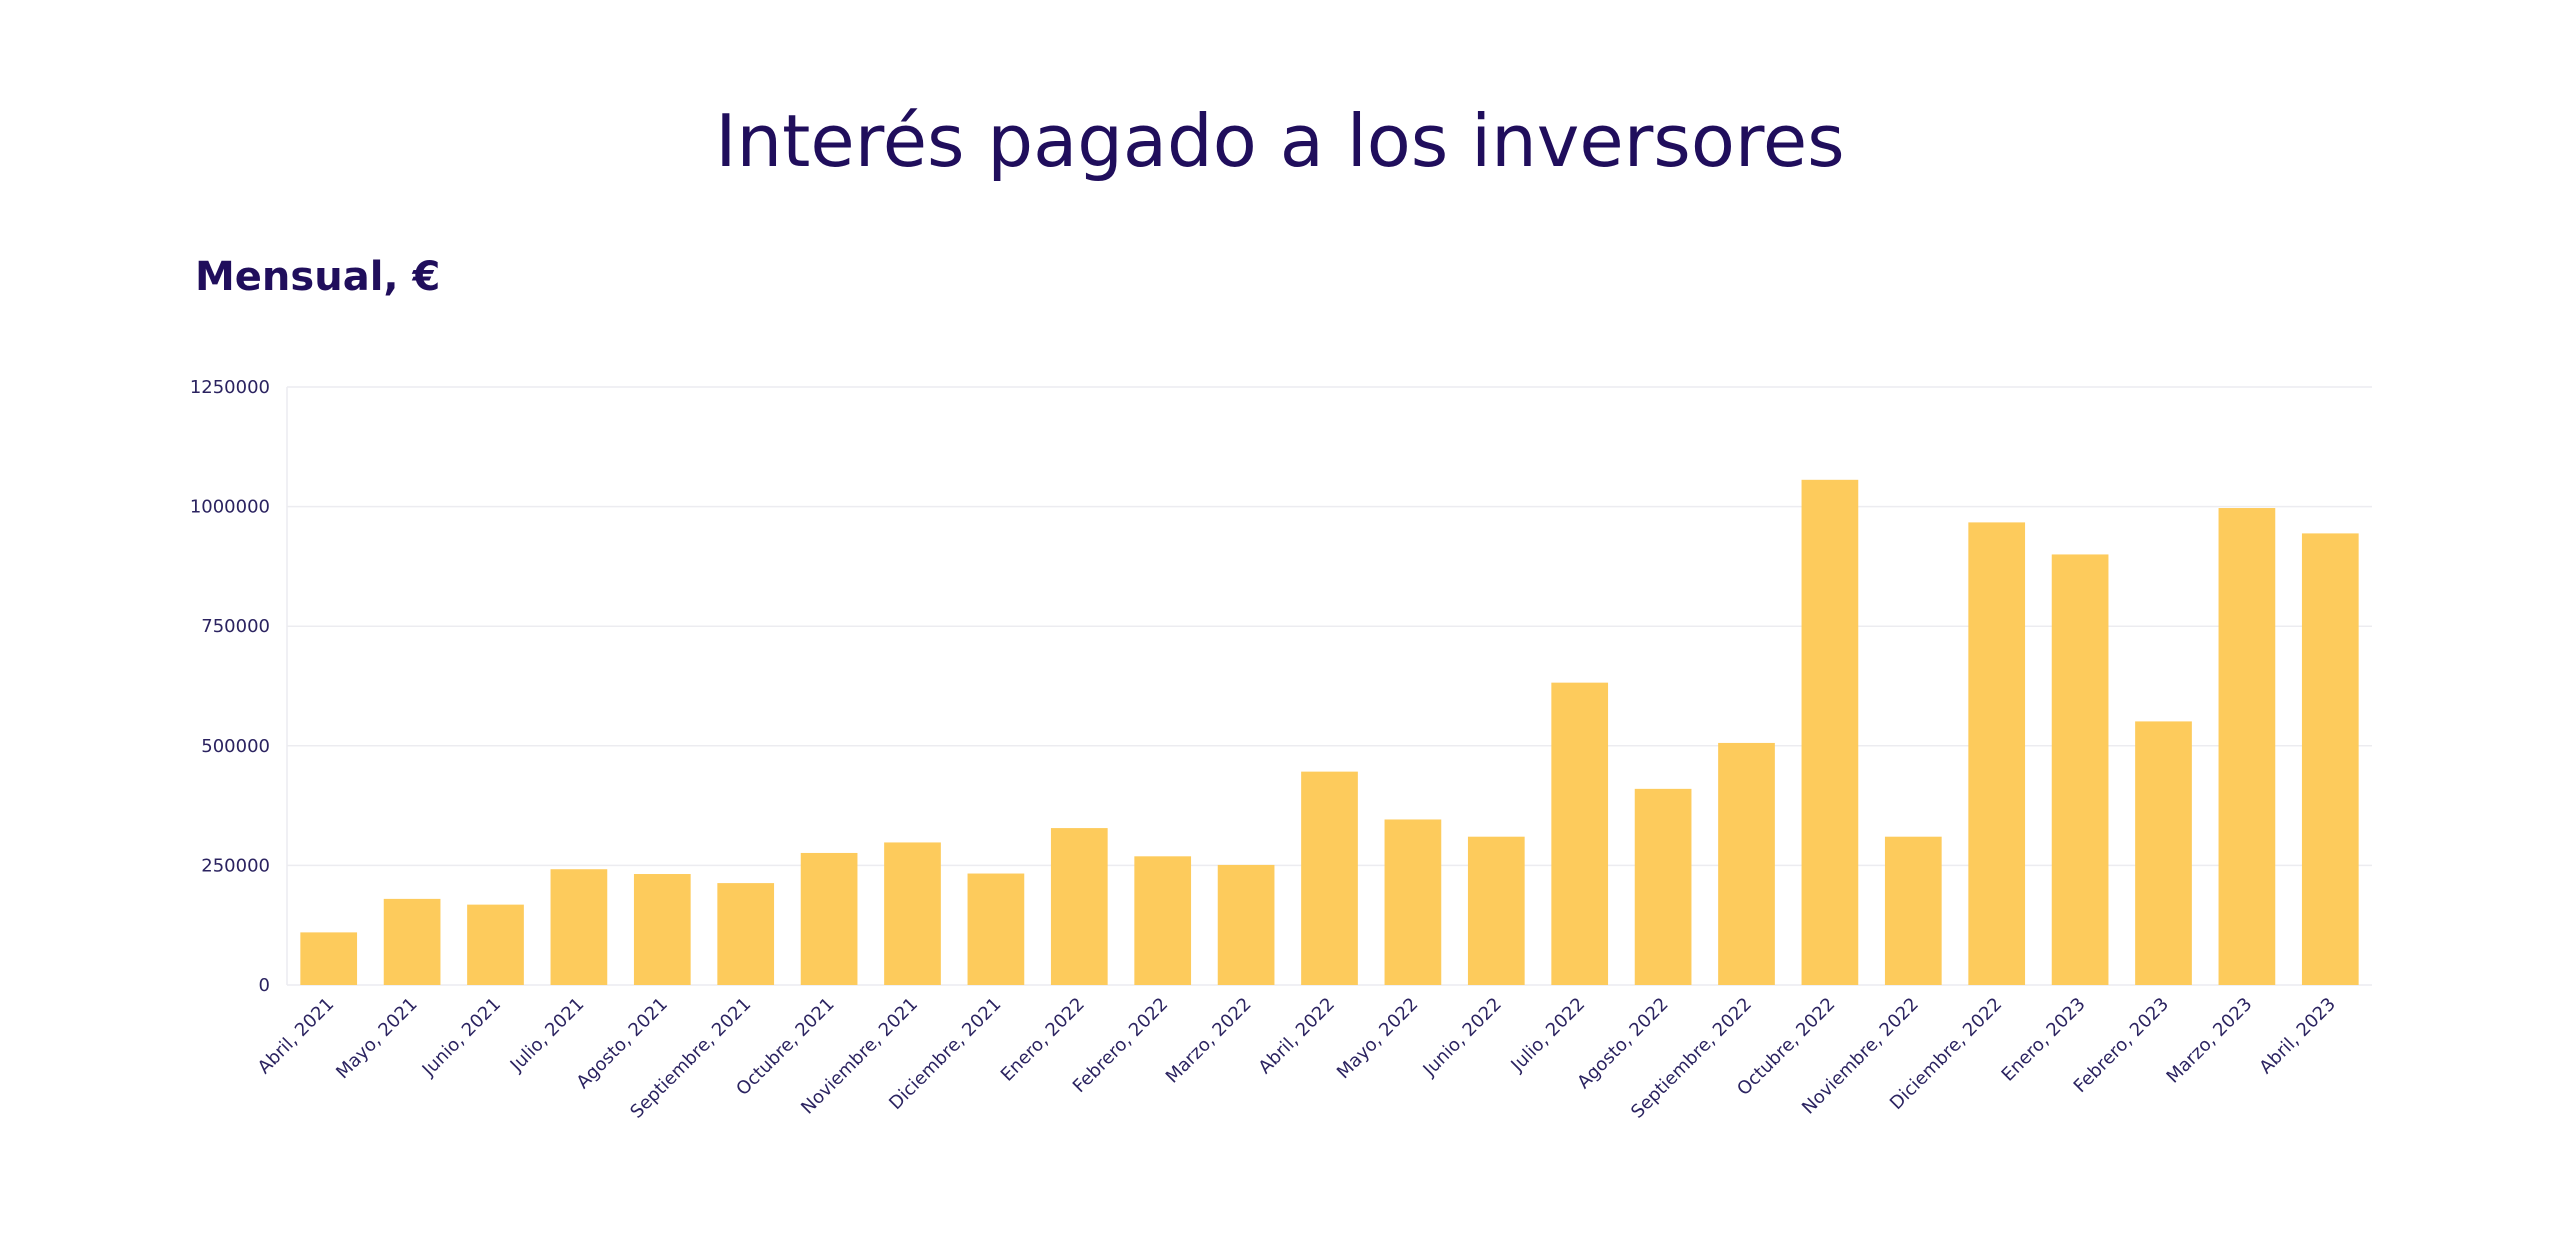  What do you see at coordinates (2210, 1041) in the screenshot?
I see `x-tick-label: Marzo, 2023` at bounding box center [2210, 1041].